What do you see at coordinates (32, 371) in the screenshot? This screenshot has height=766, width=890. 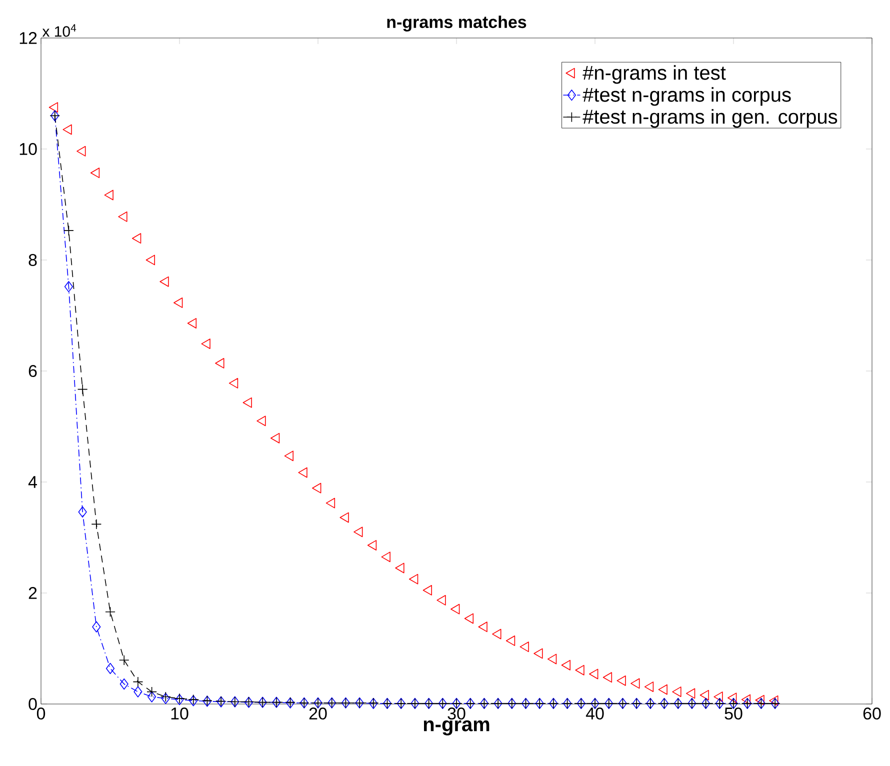 I see `y-tick-label: 6` at bounding box center [32, 371].